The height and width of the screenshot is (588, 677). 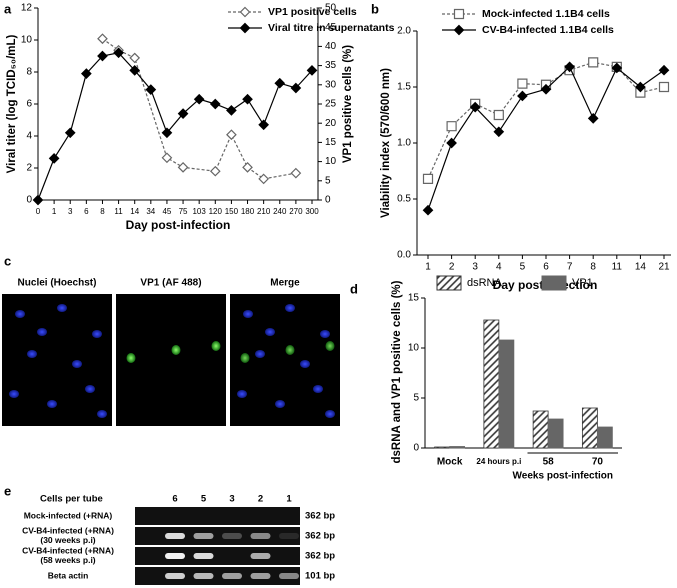 I want to click on y-axis-title: dsRNA and VP1 positive cells (%), so click(x=397, y=371).